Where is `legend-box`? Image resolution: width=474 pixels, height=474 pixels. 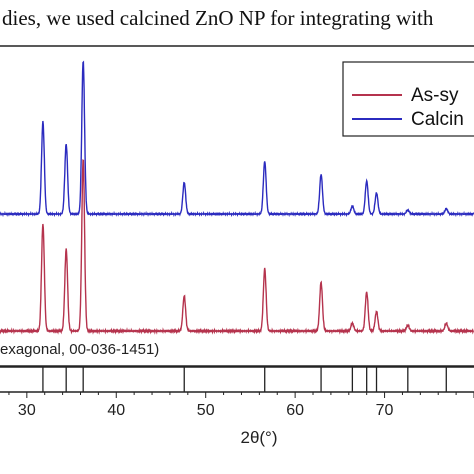
legend-box is located at coordinates (408, 99).